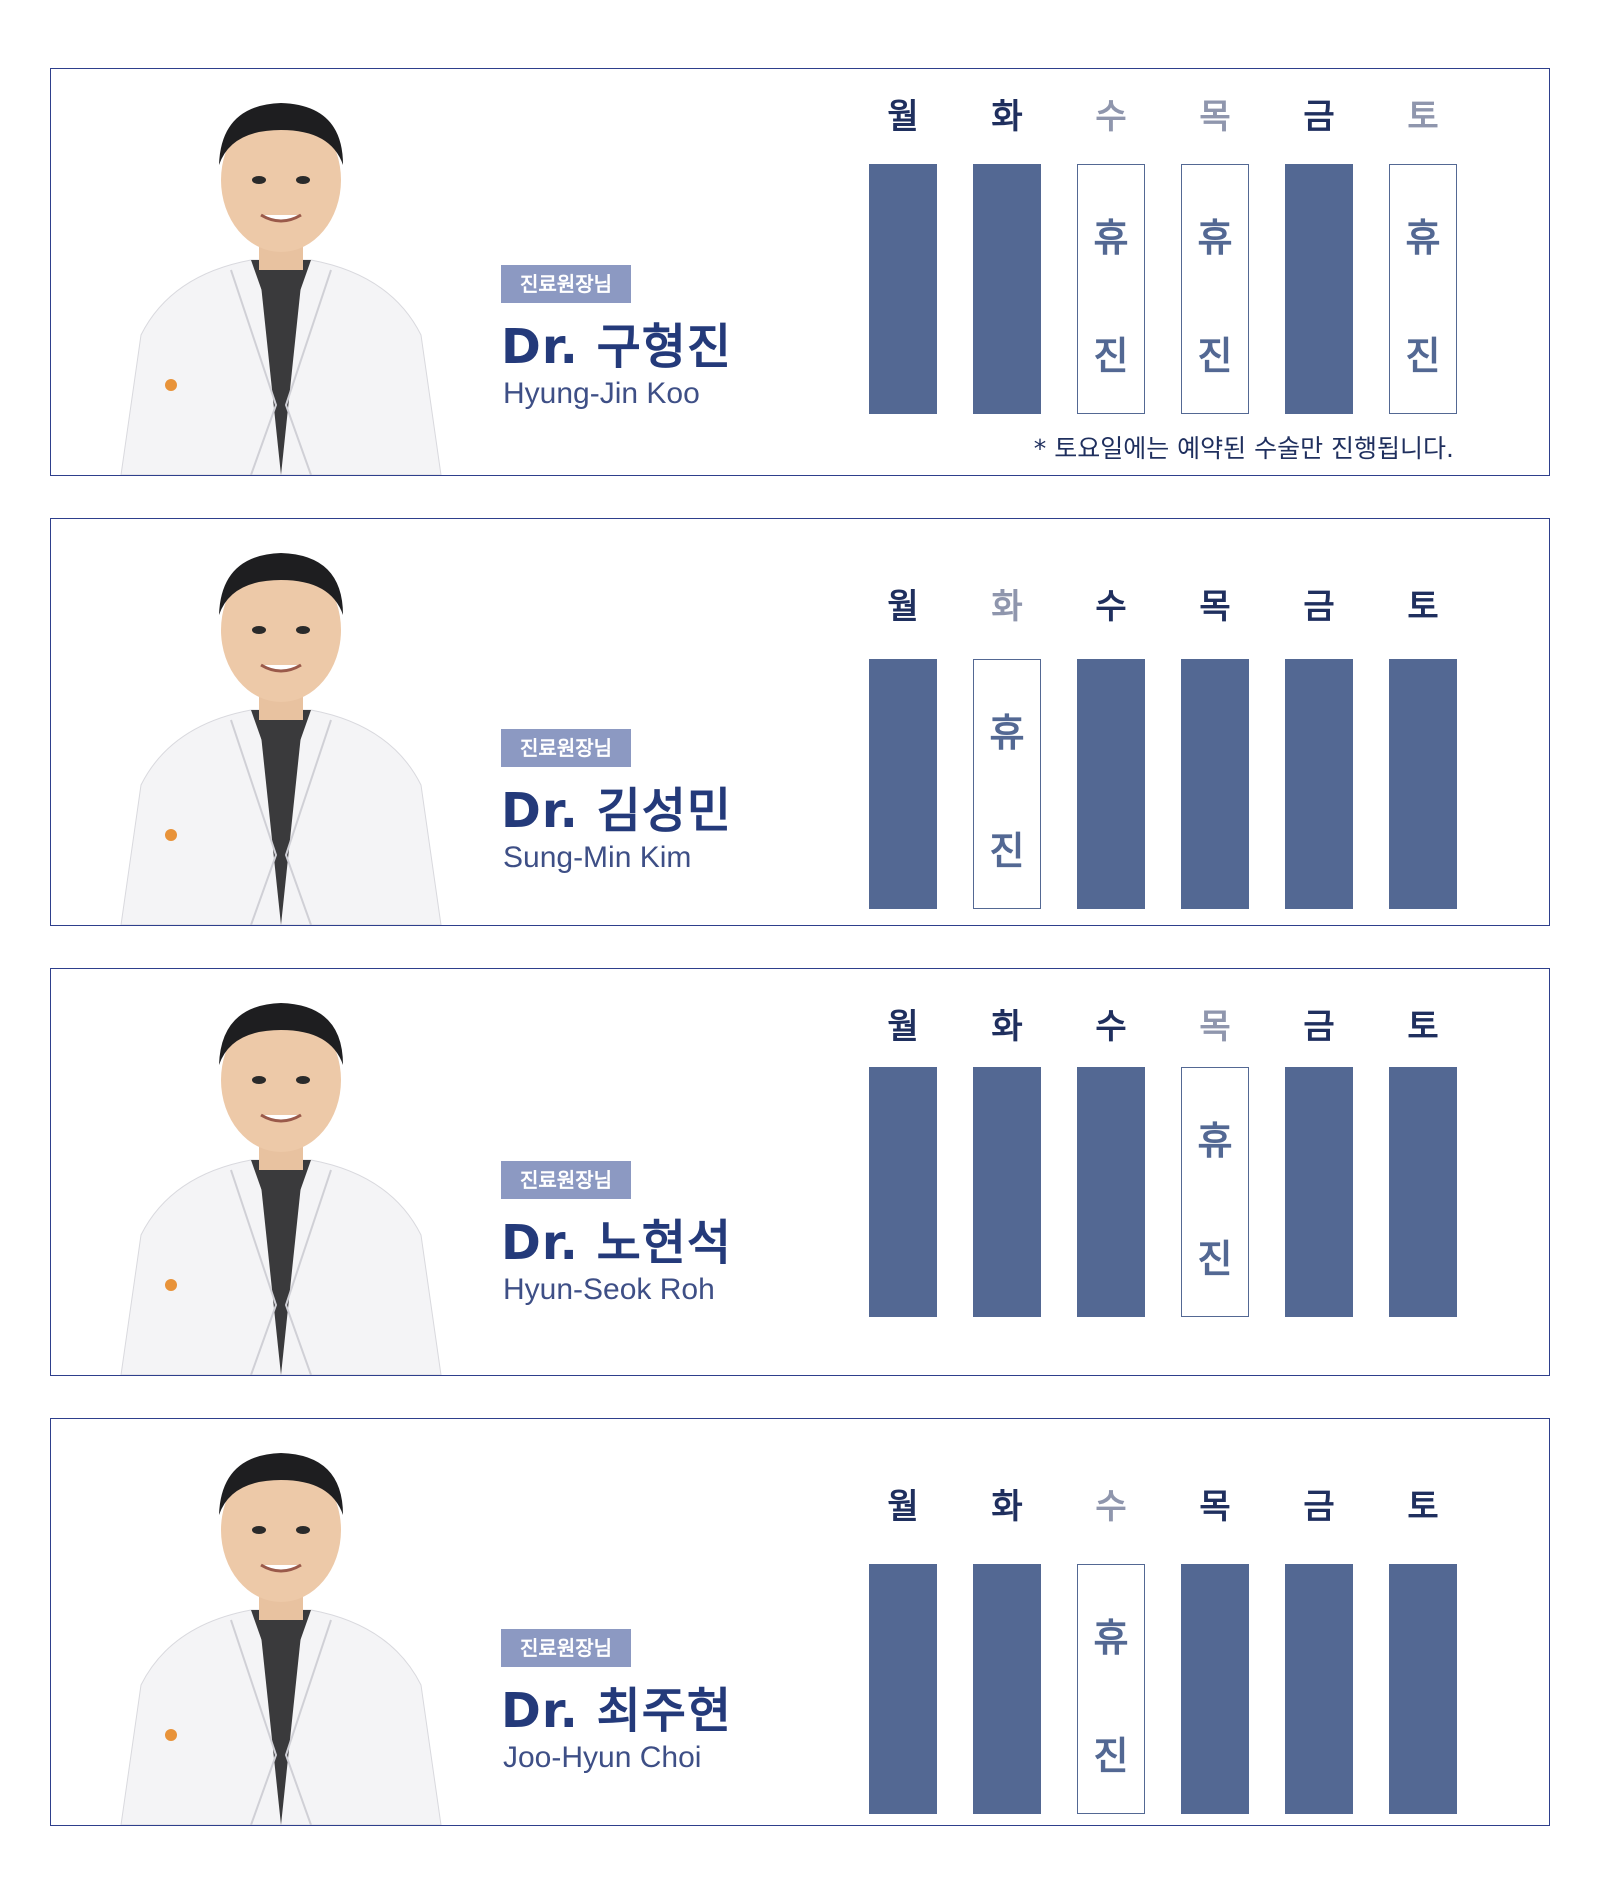 The height and width of the screenshot is (1900, 1600). What do you see at coordinates (609, 1289) in the screenshot?
I see `doctor-english-name: Hyun-Seok Roh` at bounding box center [609, 1289].